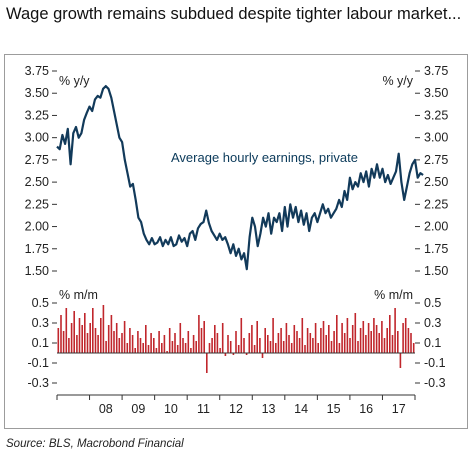  I want to click on y-tick-label-left: 2.25, so click(37, 204).